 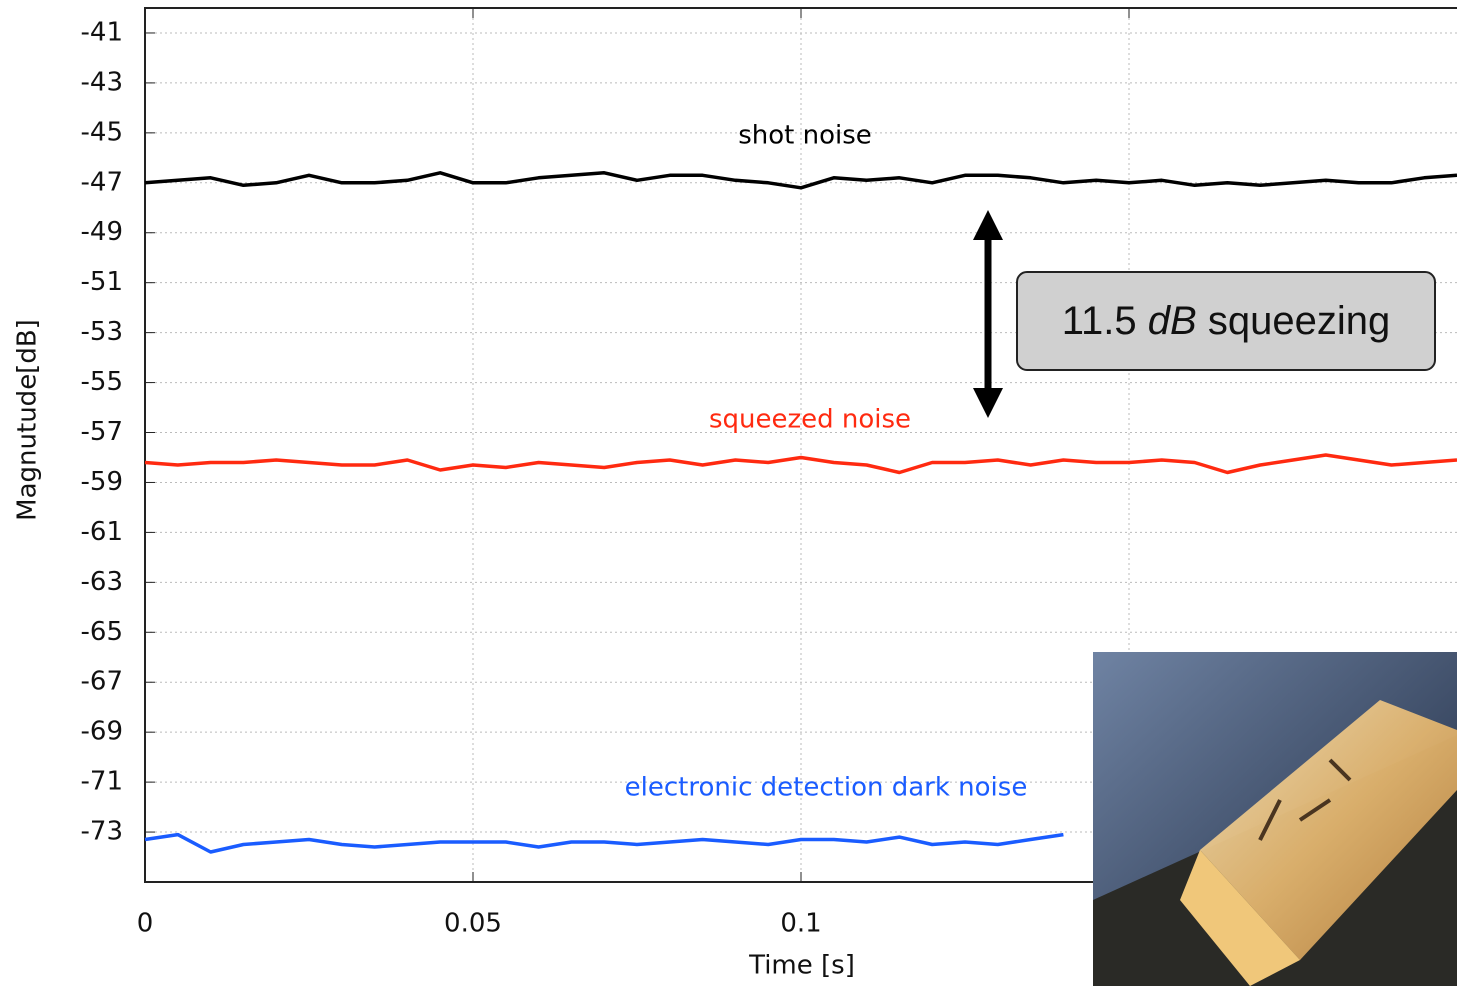 What do you see at coordinates (1275, 819) in the screenshot?
I see `photo` at bounding box center [1275, 819].